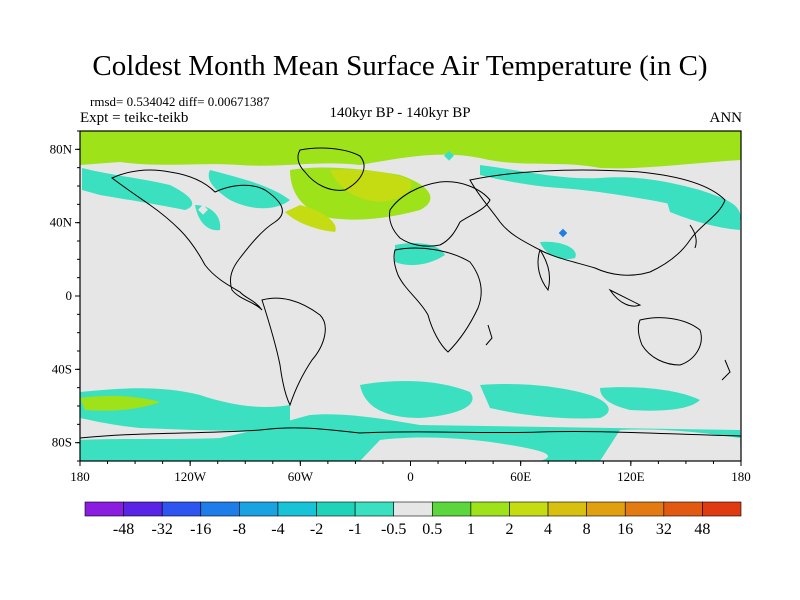  What do you see at coordinates (61, 222) in the screenshot?
I see `latitude-label: 40N` at bounding box center [61, 222].